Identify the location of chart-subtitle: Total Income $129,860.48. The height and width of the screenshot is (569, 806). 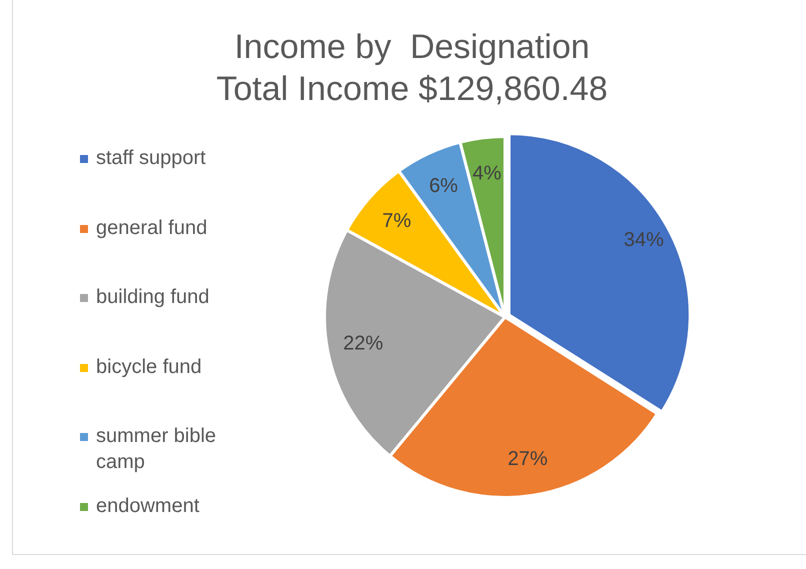
(412, 89).